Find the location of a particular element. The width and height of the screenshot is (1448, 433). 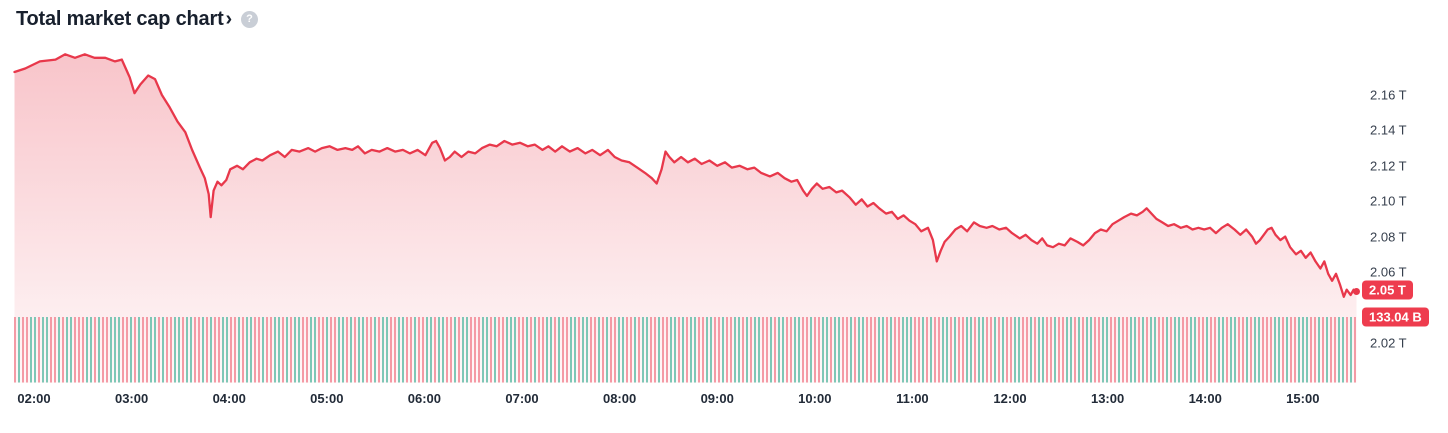

page-title: Total market cap chart is located at coordinates (120, 19).